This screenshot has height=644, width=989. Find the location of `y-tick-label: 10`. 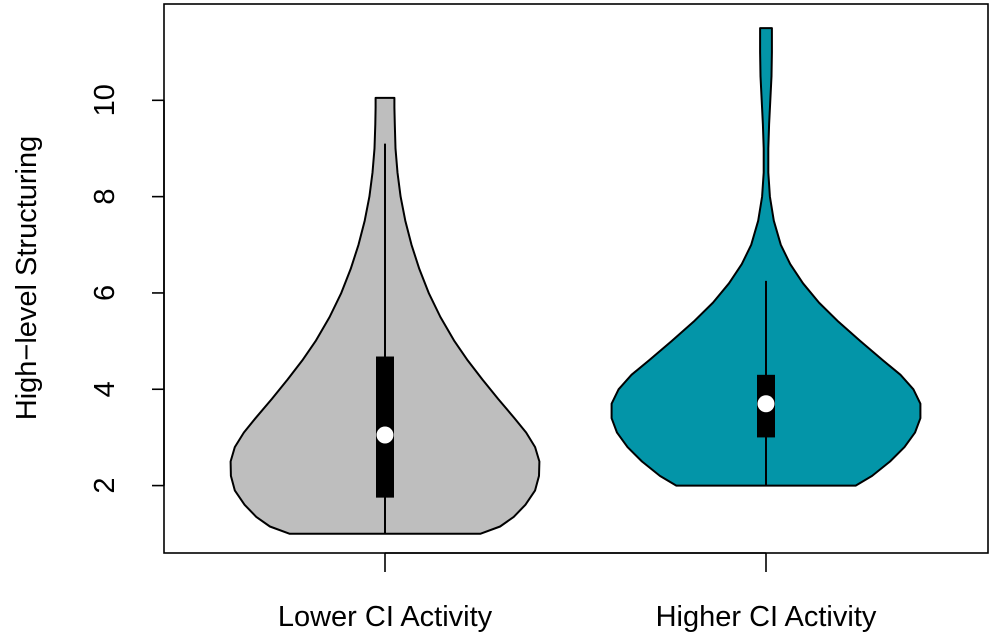

y-tick-label: 10 is located at coordinates (105, 100).